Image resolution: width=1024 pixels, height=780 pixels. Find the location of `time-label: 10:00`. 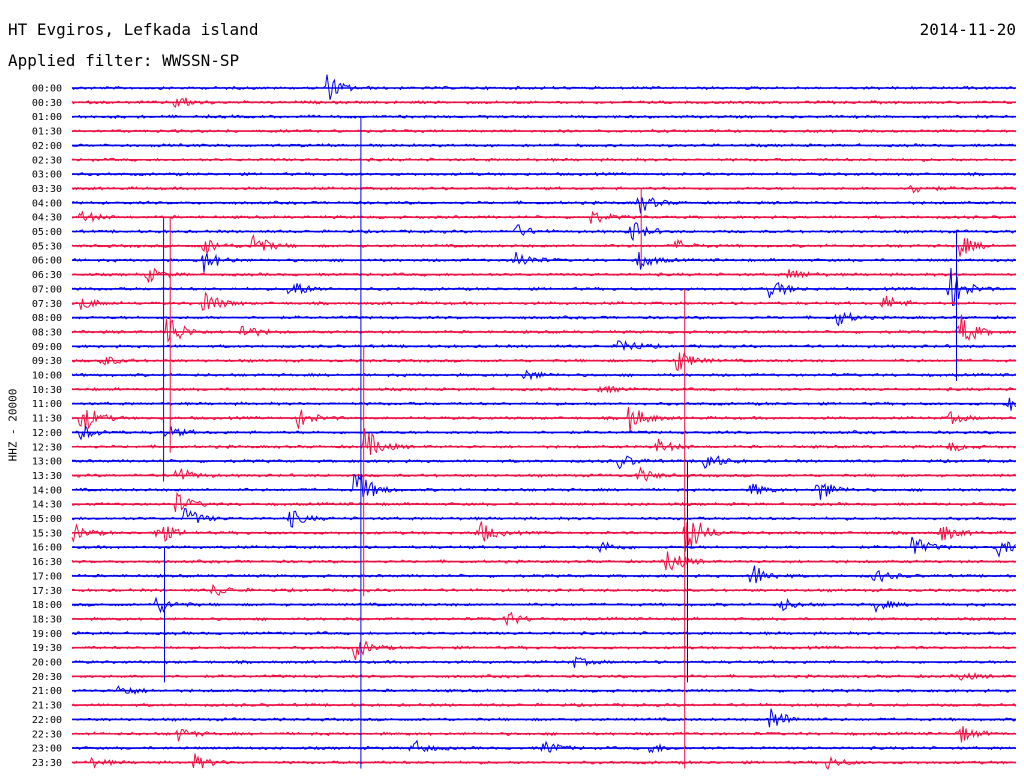

time-label: 10:00 is located at coordinates (47, 376).